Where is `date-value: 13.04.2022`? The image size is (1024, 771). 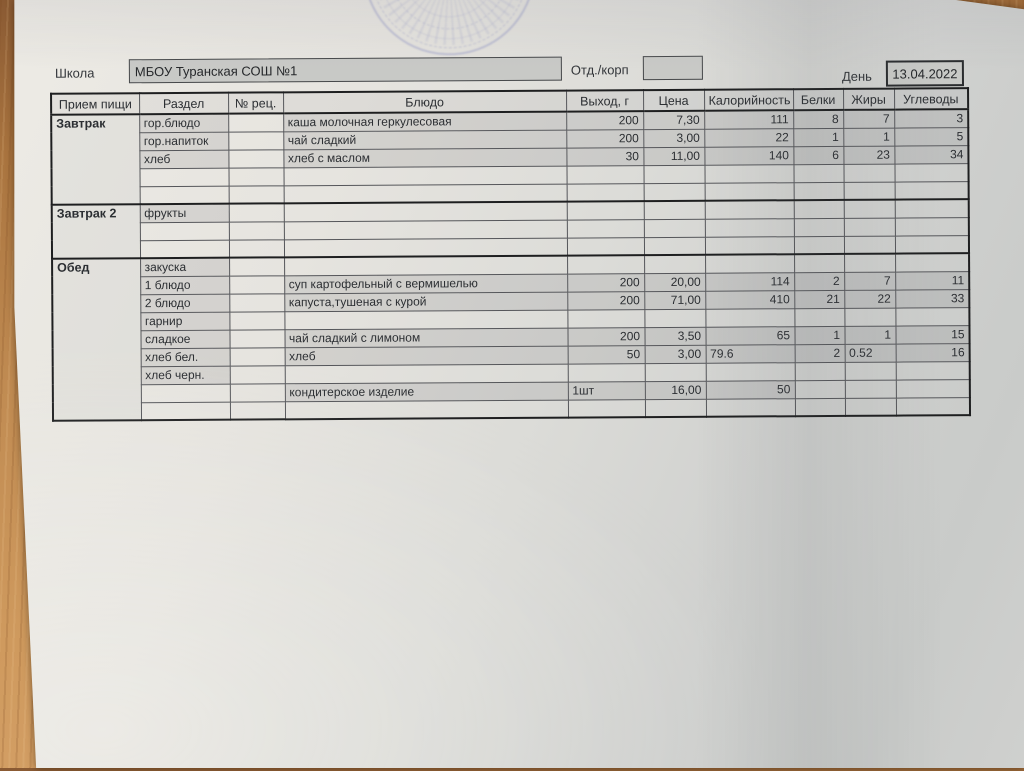
date-value: 13.04.2022 is located at coordinates (925, 73).